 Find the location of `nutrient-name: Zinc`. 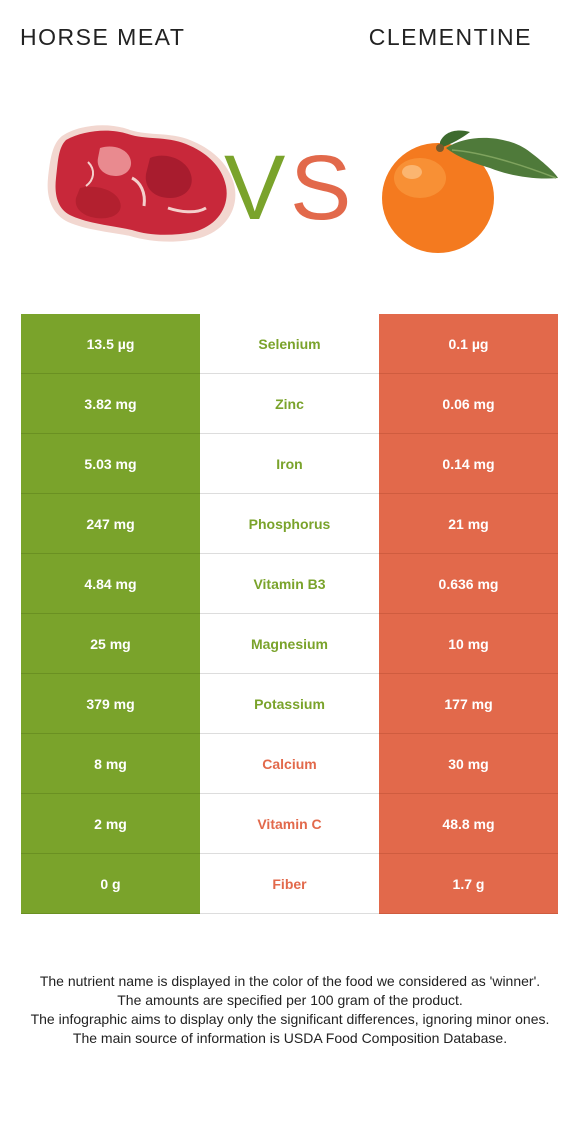

nutrient-name: Zinc is located at coordinates (289, 404).